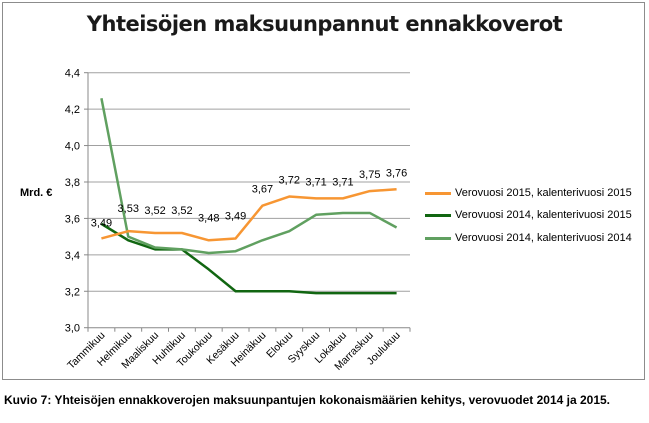 Image resolution: width=649 pixels, height=423 pixels. I want to click on y-tick-label: 3,6, so click(72, 219).